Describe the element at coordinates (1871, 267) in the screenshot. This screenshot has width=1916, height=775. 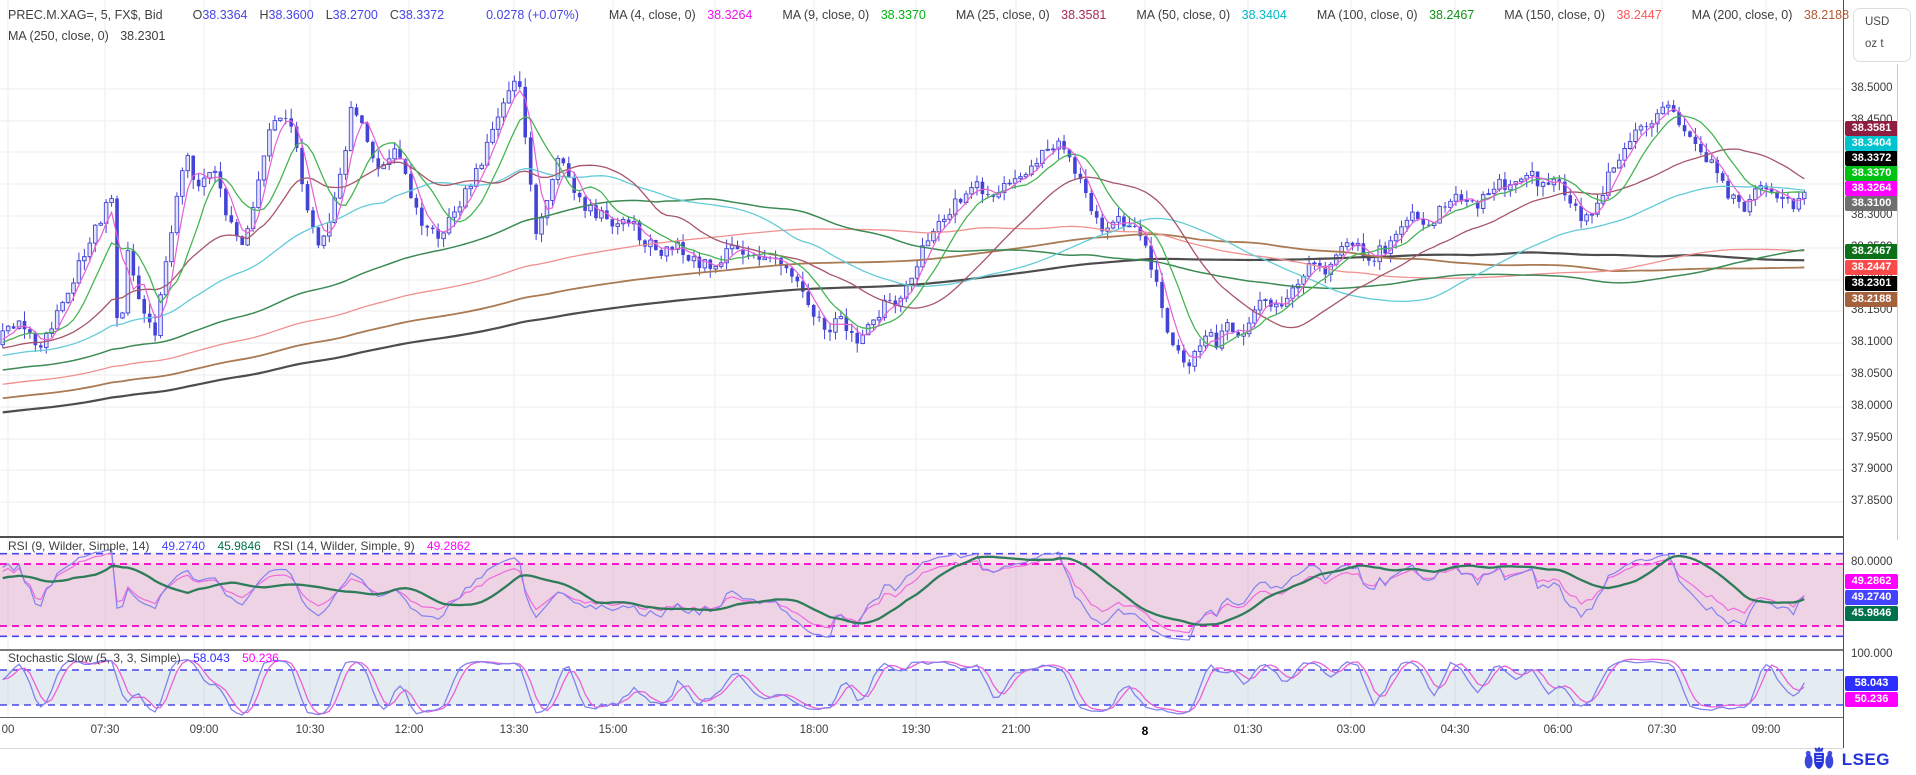
I see `price-badge: 38.2447` at that location.